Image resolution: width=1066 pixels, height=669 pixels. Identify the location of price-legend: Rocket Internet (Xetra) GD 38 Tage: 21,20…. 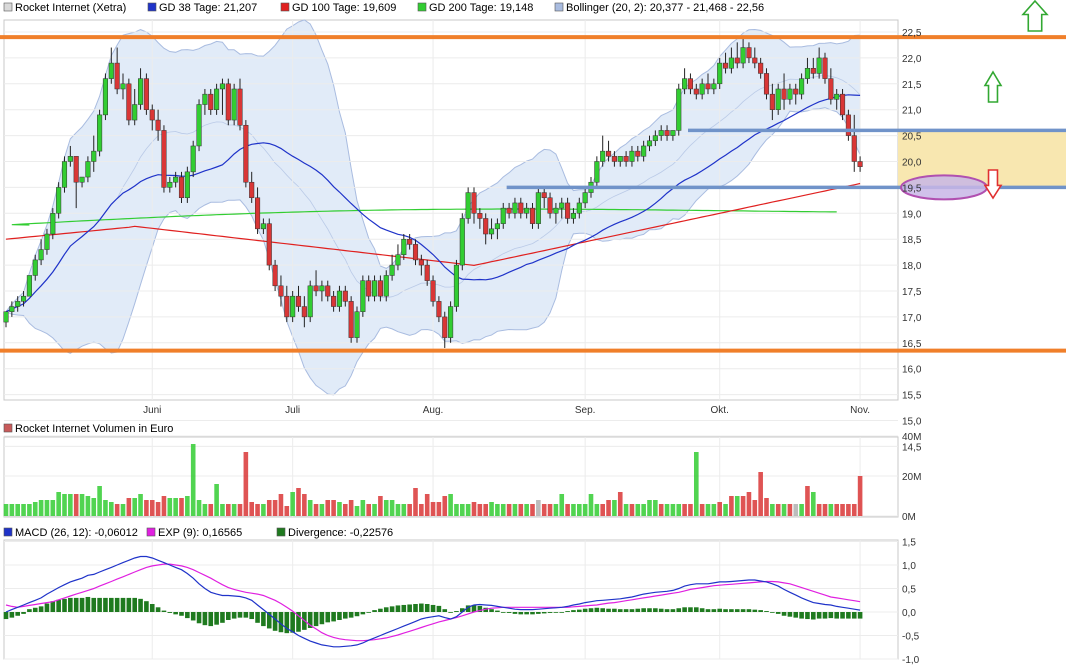
(383, 8).